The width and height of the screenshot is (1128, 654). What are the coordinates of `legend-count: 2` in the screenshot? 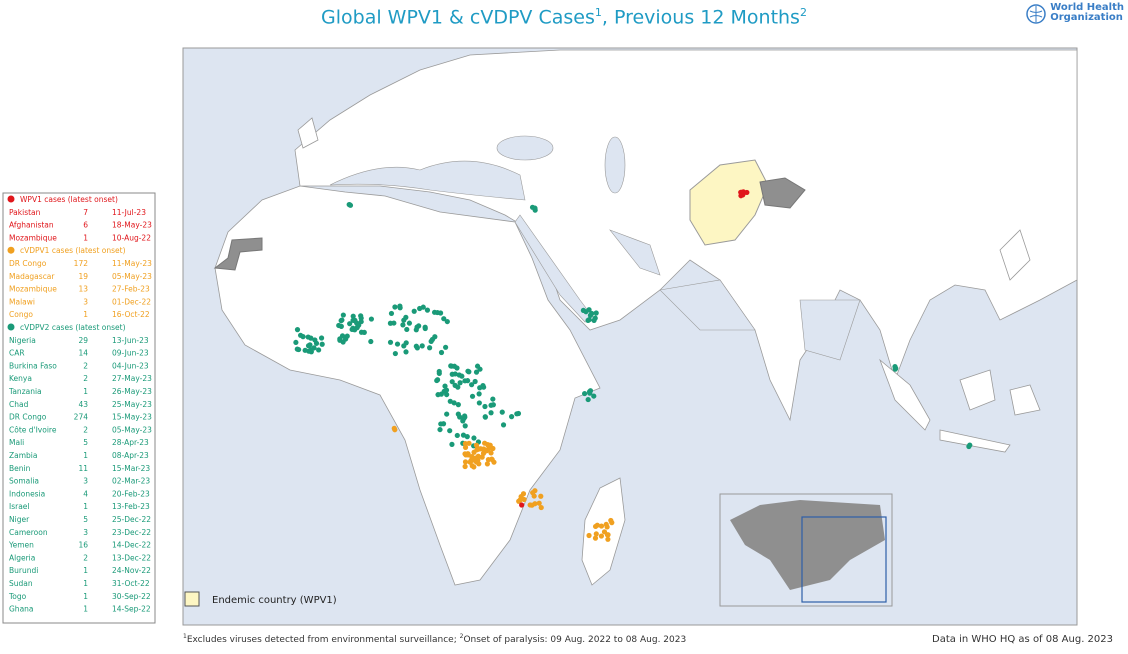 It's located at (85, 557).